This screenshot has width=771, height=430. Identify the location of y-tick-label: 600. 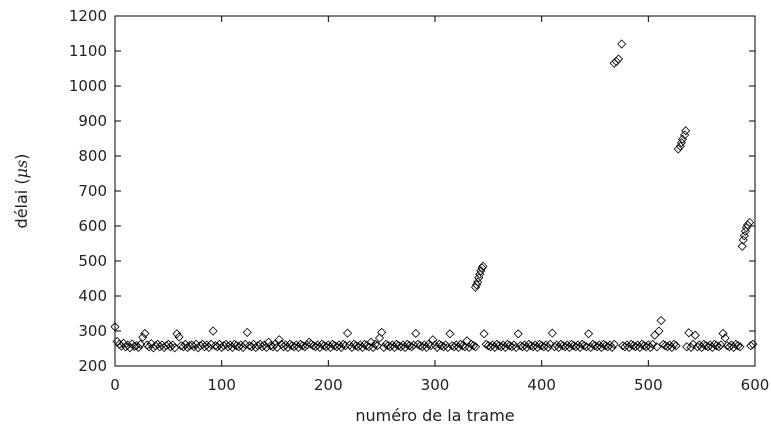
(92, 226).